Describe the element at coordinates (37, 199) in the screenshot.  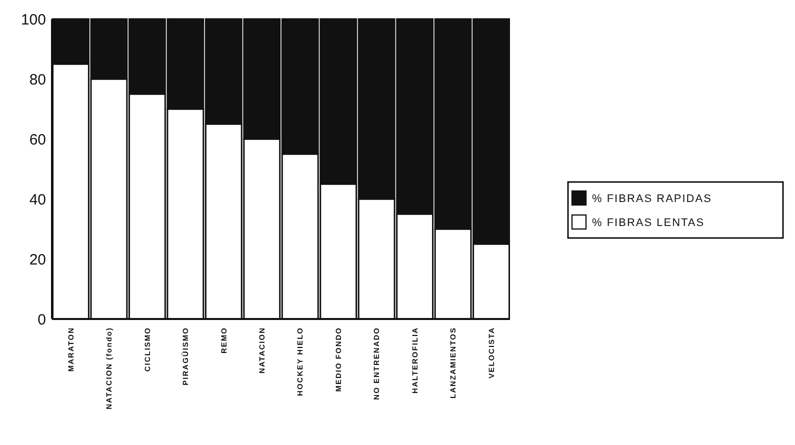
I see `y-tick-label: 40` at that location.